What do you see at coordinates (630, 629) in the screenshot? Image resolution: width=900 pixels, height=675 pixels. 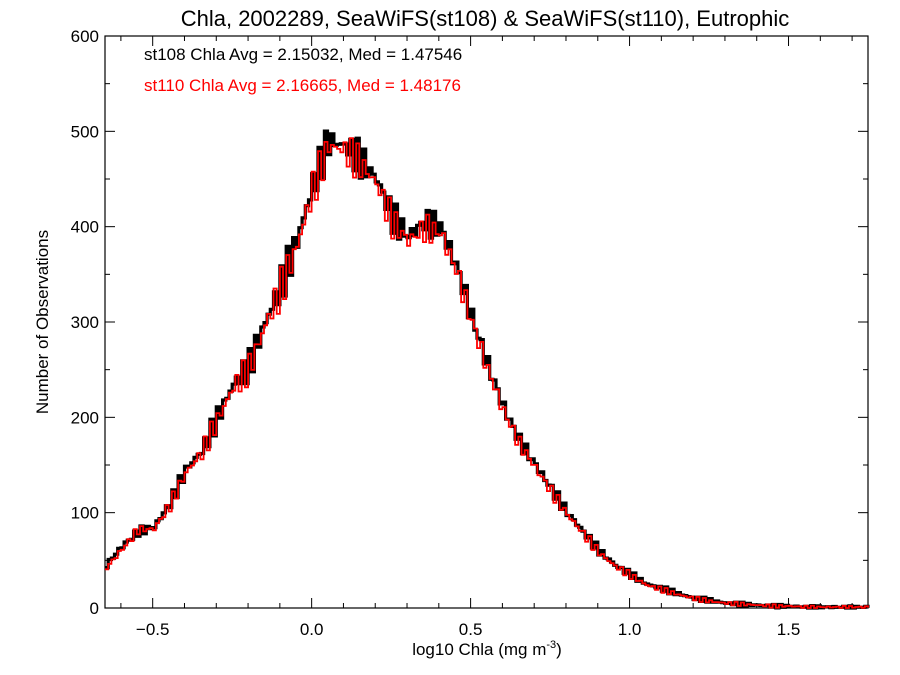 I see `x-tick-label: 1.0` at bounding box center [630, 629].